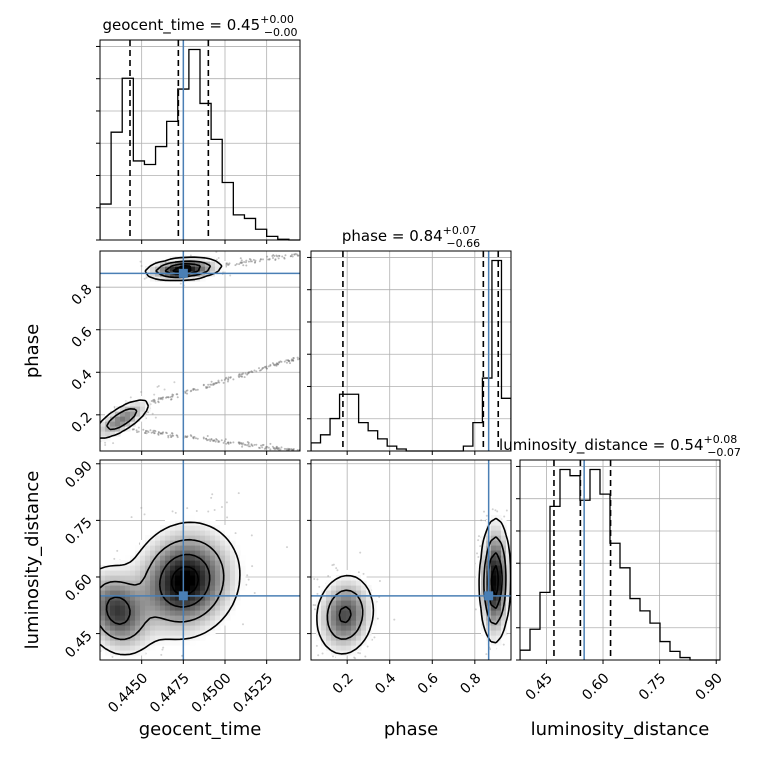 This screenshot has height=760, width=760. Describe the element at coordinates (253, 693) in the screenshot. I see `x-tick-label: 0.4525` at that location.